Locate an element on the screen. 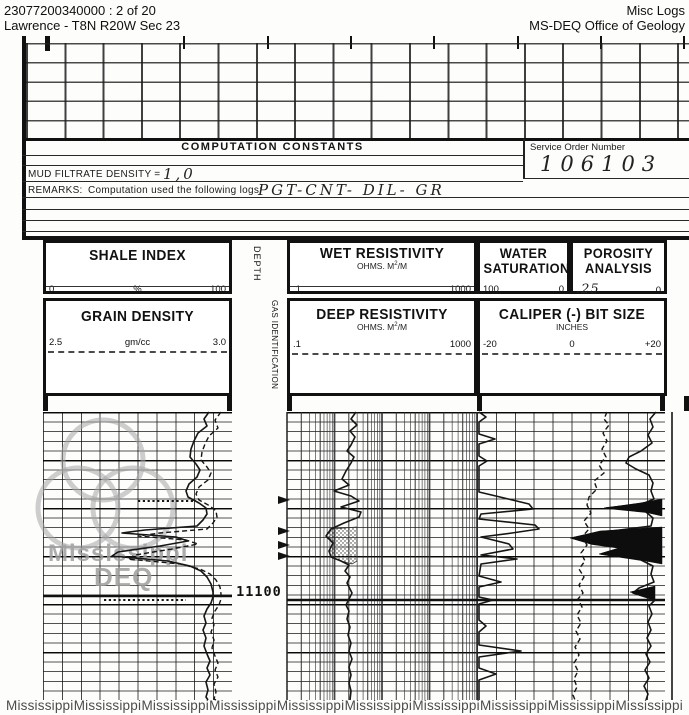 Image resolution: width=689 pixels, height=715 pixels. track-header-wet-resistivity: WET RESISTIVITY OHMS. M2/M .1 1000 is located at coordinates (382, 267).